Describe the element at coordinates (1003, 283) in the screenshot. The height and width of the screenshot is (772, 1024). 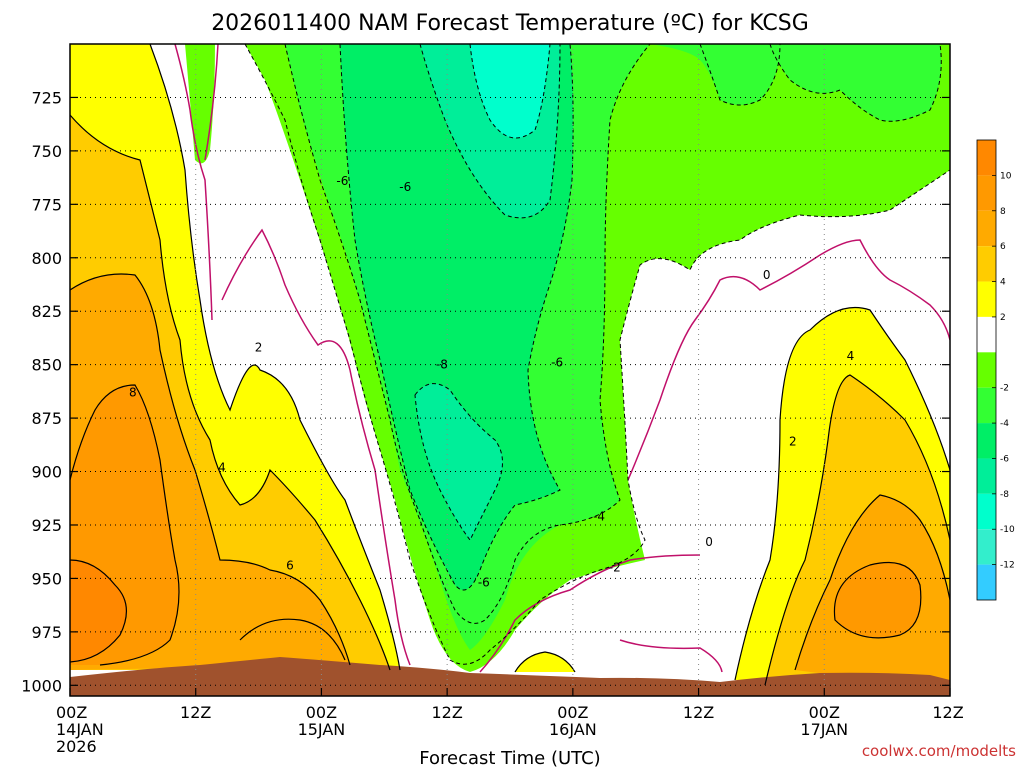
I see `colorbar-label: 4` at that location.